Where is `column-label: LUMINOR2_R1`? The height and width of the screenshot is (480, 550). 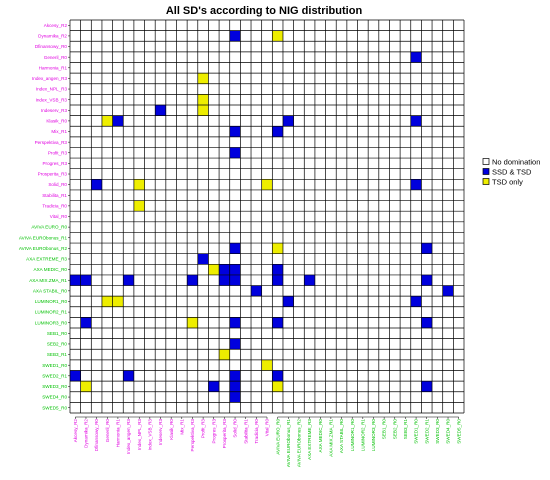
column-label: LUMINOR2_R1 is located at coordinates (362, 435).